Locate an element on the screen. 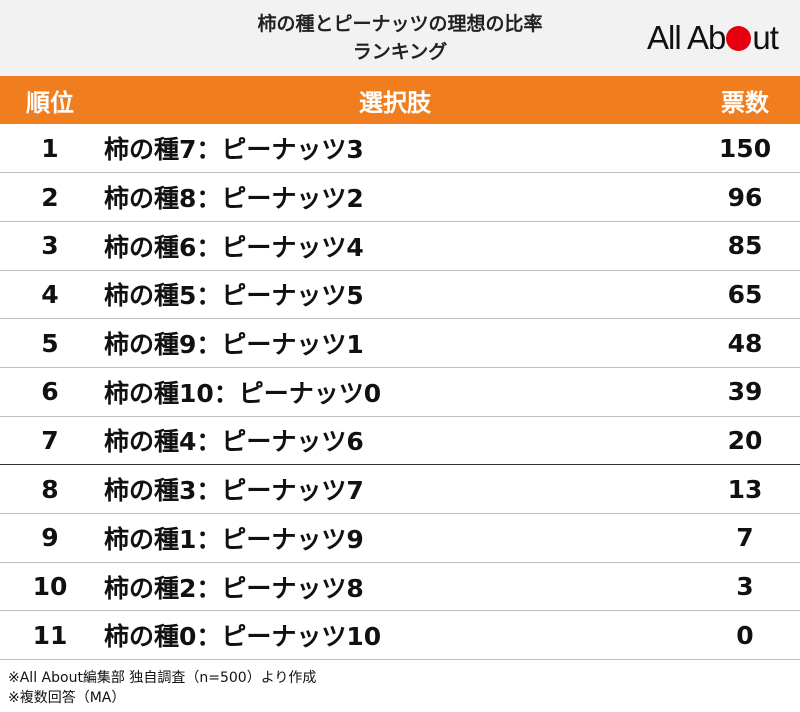 This screenshot has width=800, height=712. chart-title: 柿の種とピーナッツの理想の比率 ランキング is located at coordinates (400, 38).